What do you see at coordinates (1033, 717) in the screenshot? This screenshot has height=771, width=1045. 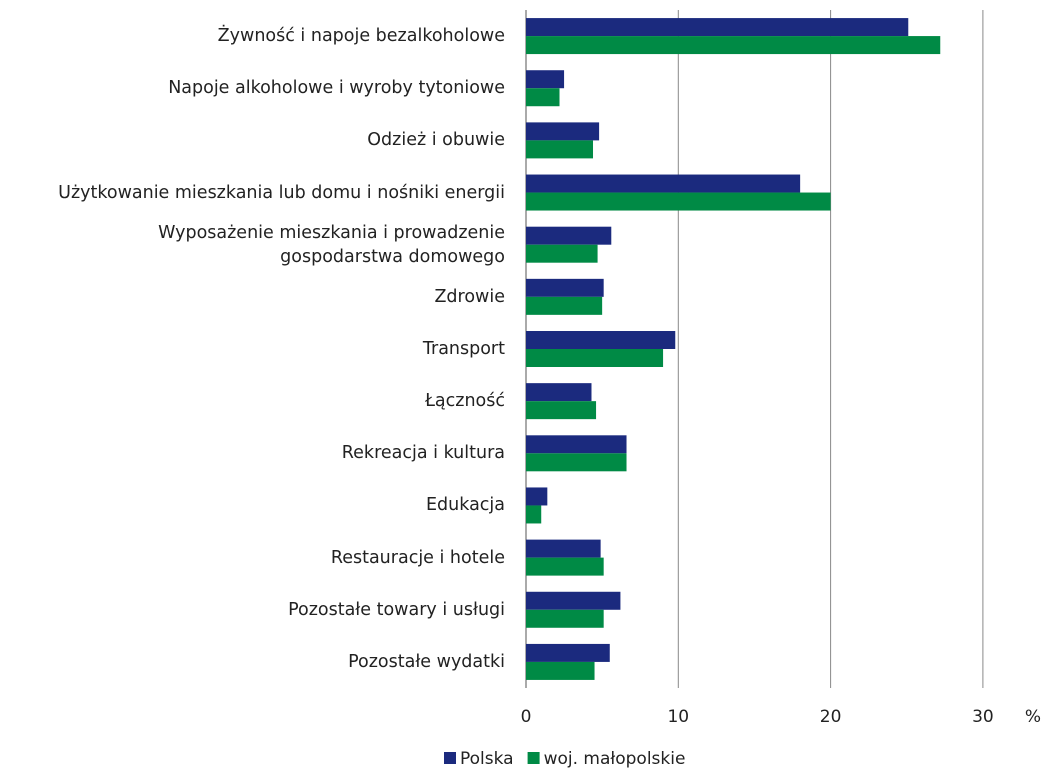 I see `x-axis-label: %` at bounding box center [1033, 717].